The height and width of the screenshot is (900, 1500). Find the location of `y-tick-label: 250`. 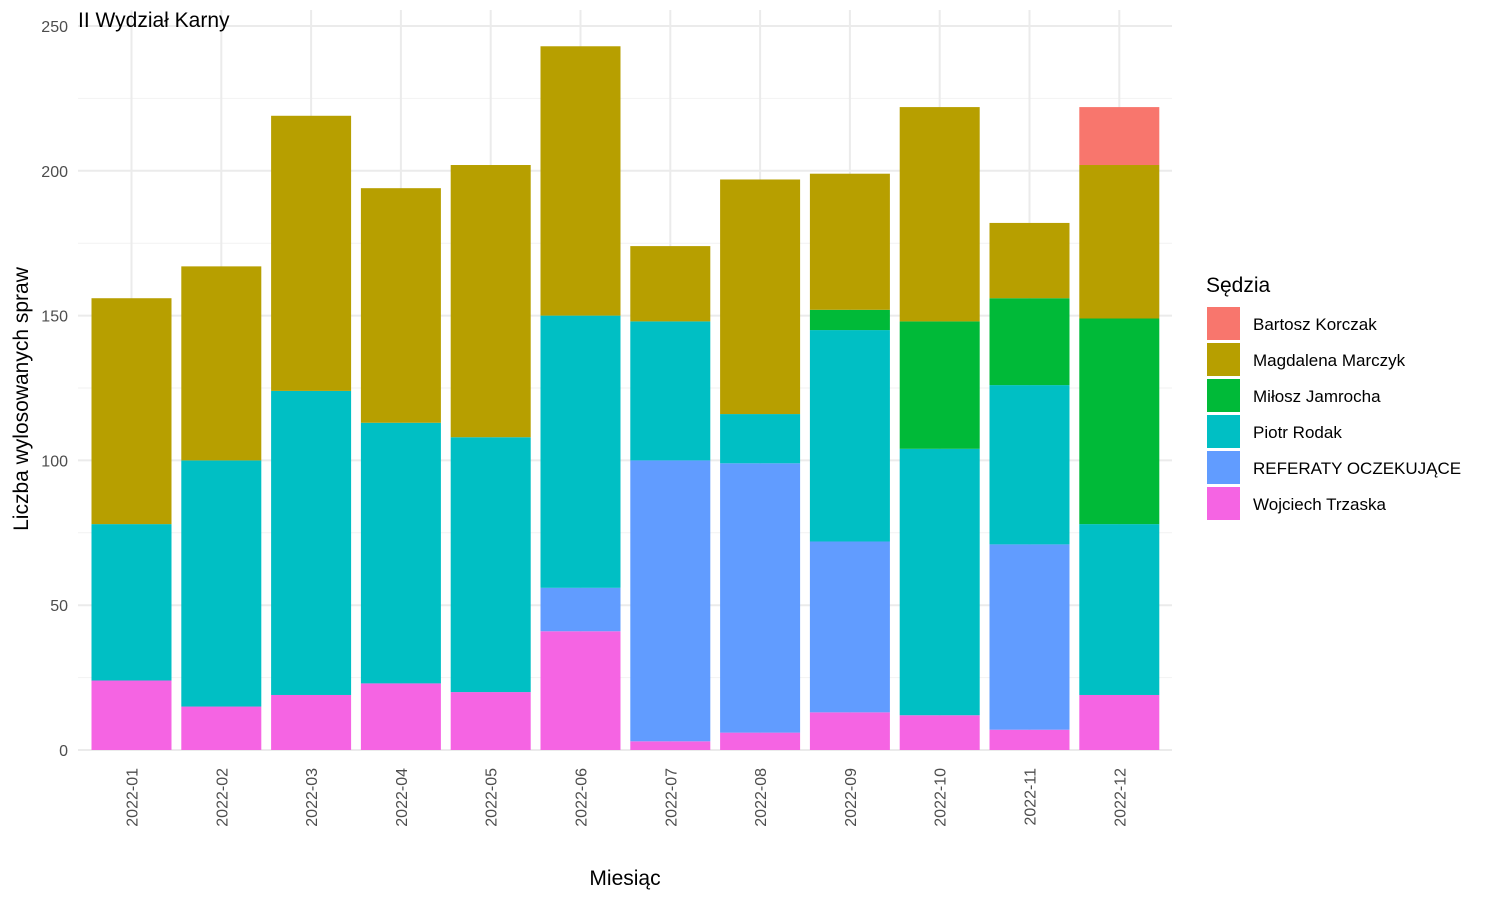

y-tick-label: 250 is located at coordinates (54, 27).